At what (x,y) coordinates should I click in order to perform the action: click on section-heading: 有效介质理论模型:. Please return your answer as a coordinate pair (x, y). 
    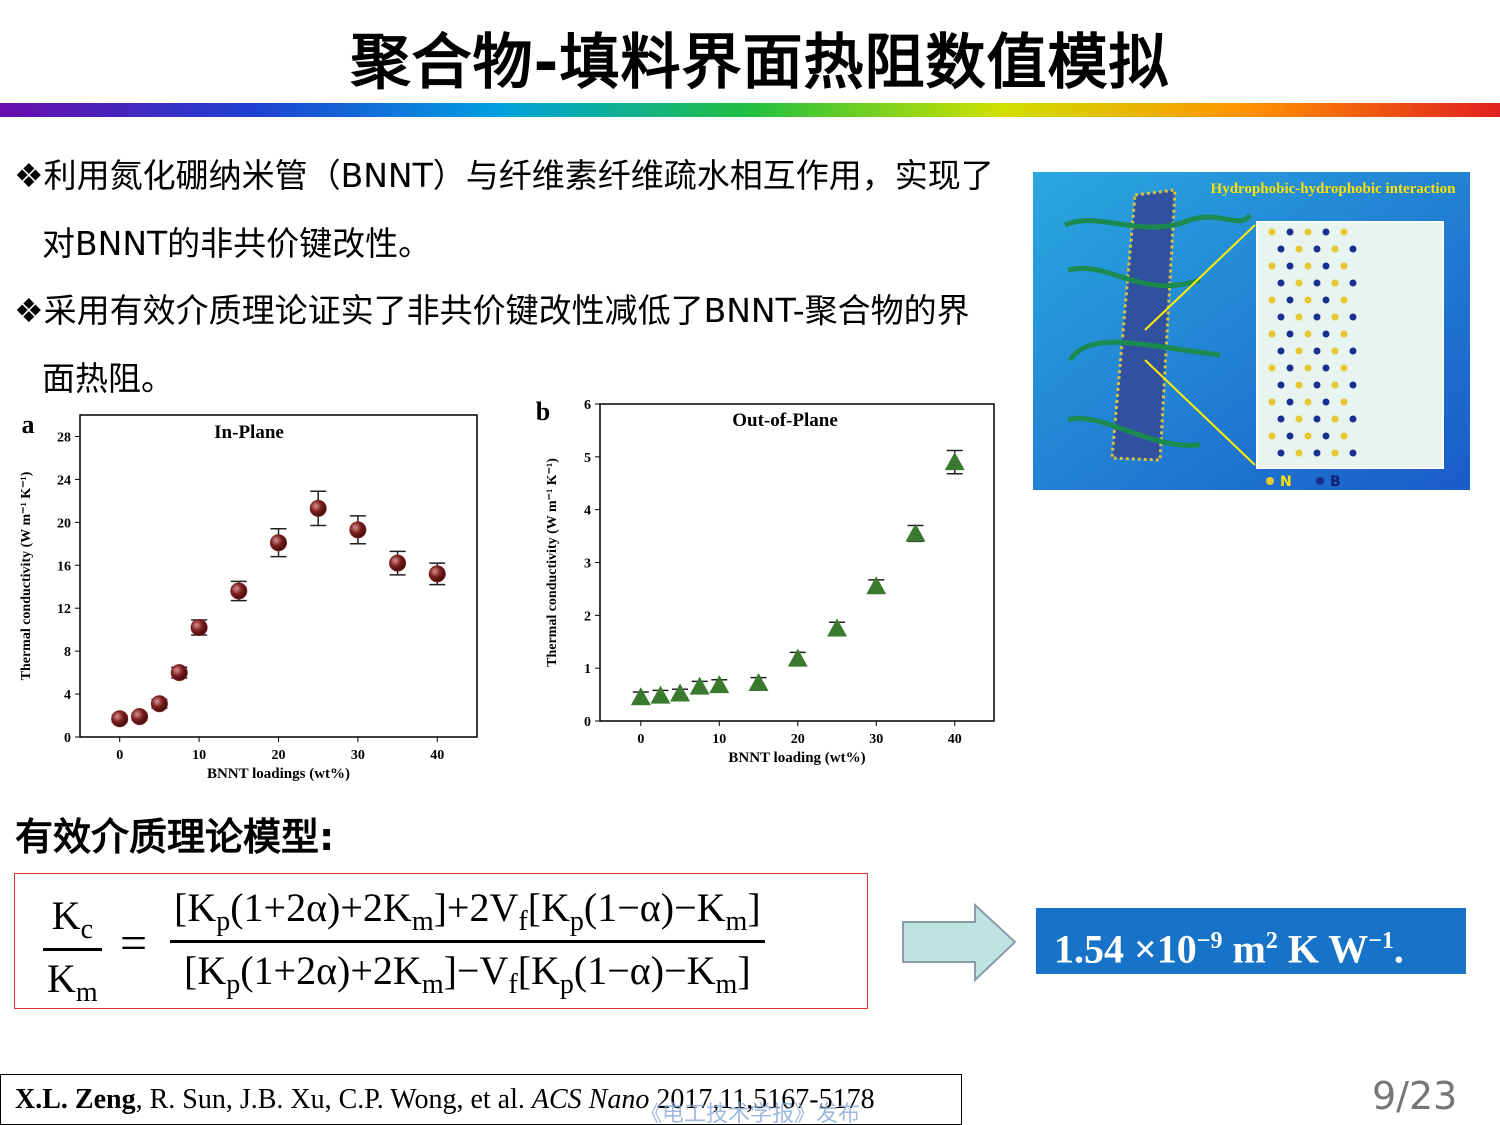
    Looking at the image, I should click on (175, 837).